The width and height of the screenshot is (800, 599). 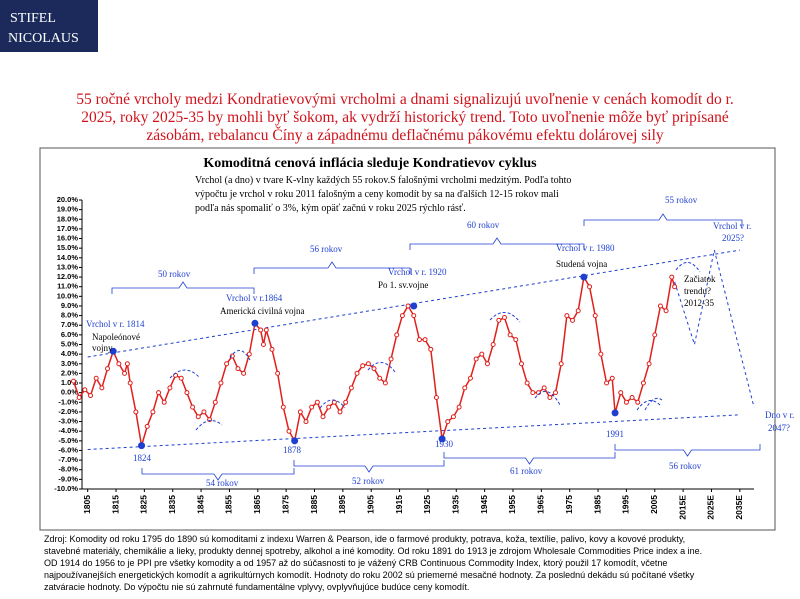 I want to click on y-tick-label: 13.0%, so click(x=68, y=266).